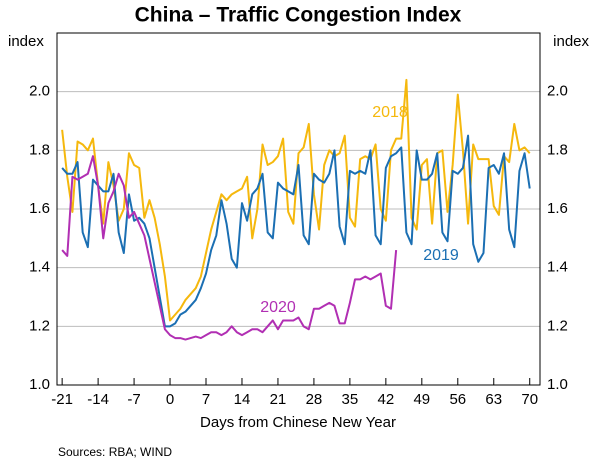 This screenshot has height=466, width=597. What do you see at coordinates (298, 15) in the screenshot?
I see `chart-title: China – Traffic Congestion Index` at bounding box center [298, 15].